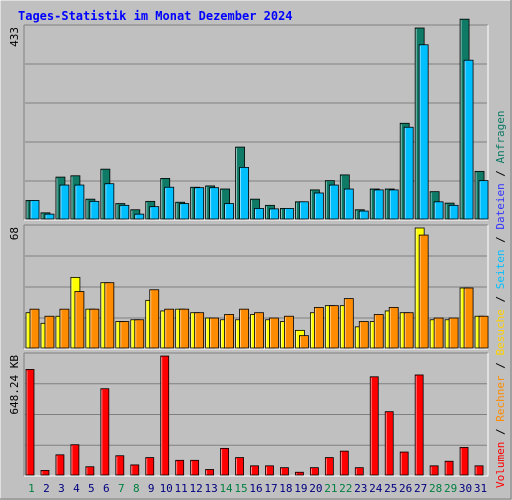 This screenshot has width=512, height=500. I want to click on x-tick-label: 29, so click(450, 488).